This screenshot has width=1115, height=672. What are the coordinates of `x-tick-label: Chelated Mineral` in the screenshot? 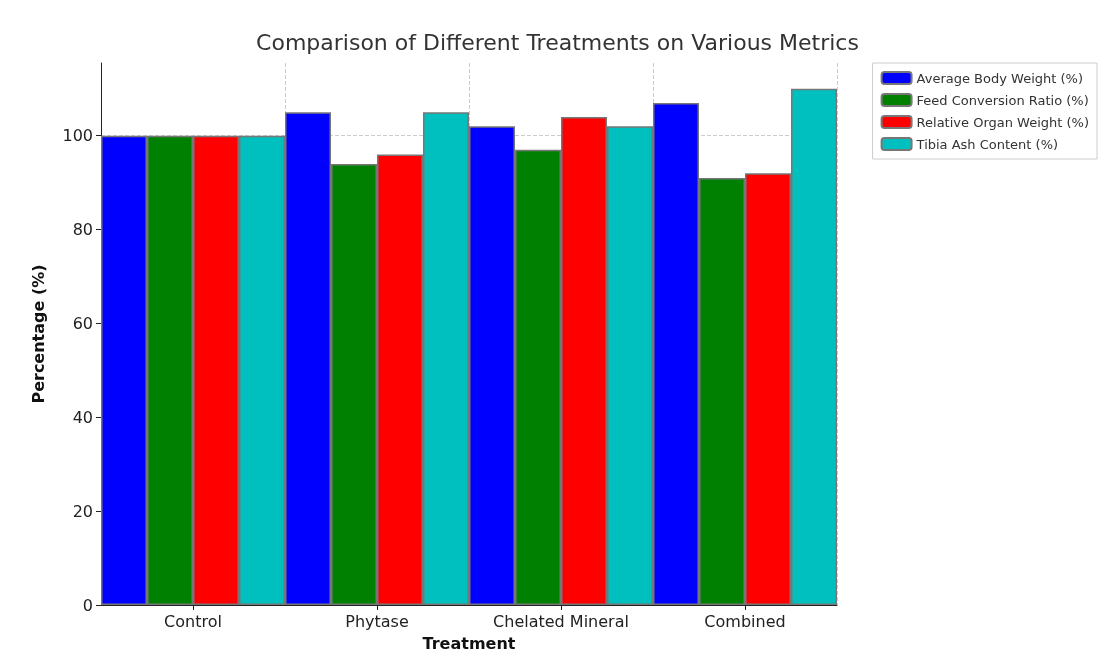 It's located at (561, 621).